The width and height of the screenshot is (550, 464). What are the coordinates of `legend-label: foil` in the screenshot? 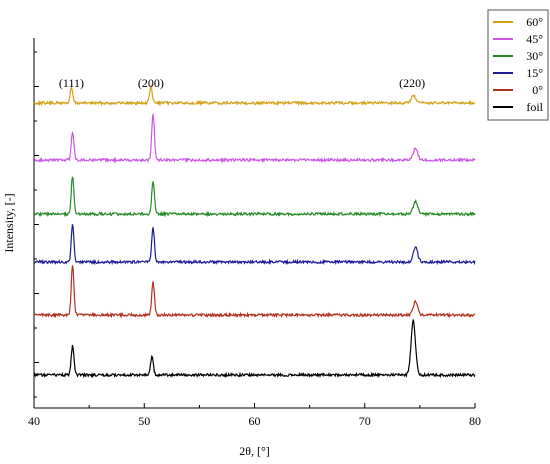 It's located at (534, 107).